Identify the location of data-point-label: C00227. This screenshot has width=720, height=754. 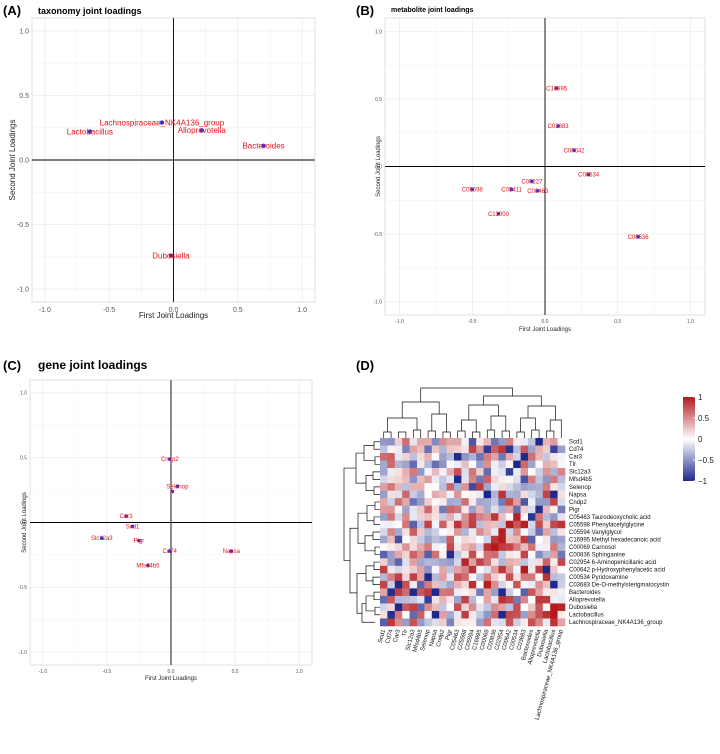
(532, 182).